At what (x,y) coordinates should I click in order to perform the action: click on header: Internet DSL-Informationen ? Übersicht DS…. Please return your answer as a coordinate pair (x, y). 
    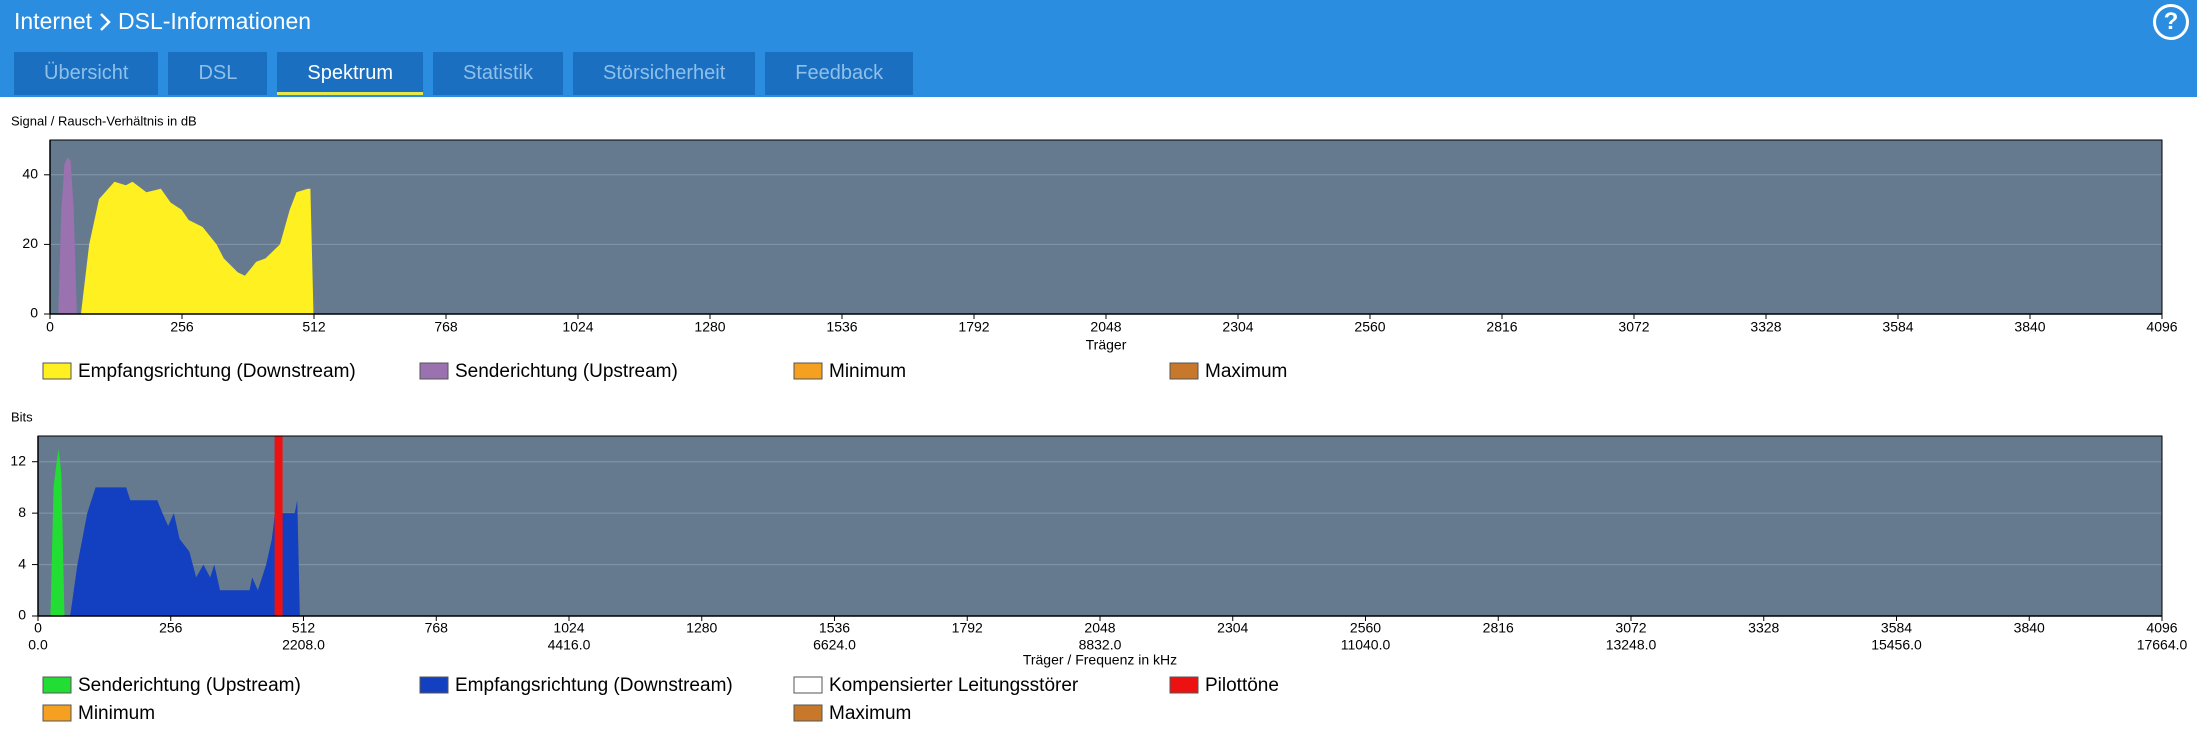
    Looking at the image, I should click on (1098, 48).